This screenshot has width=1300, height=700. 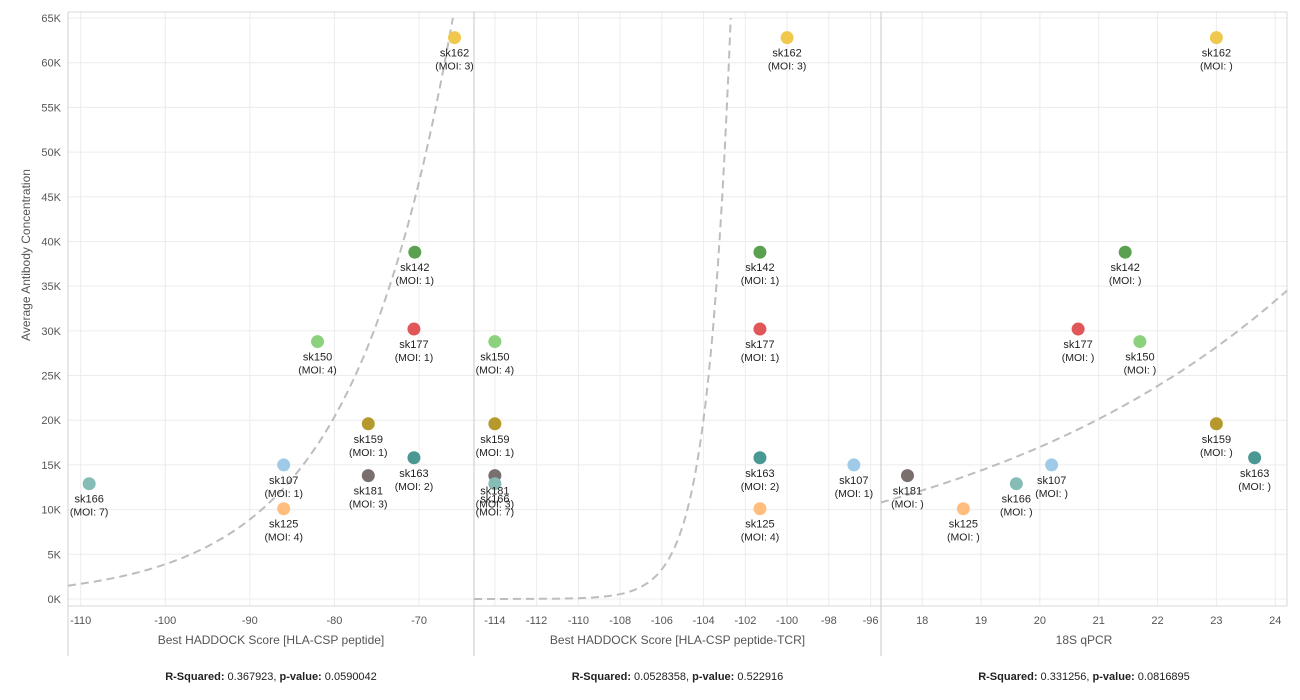 I want to click on y-tick-label: 20K, so click(x=51, y=421).